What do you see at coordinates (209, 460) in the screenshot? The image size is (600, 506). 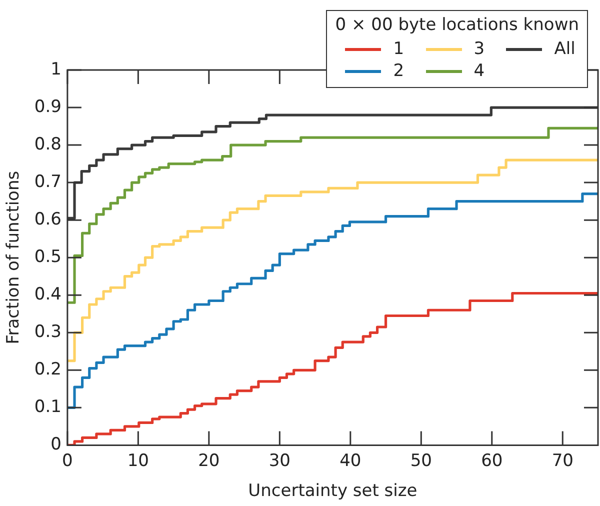 I see `x-tick-label: 20` at bounding box center [209, 460].